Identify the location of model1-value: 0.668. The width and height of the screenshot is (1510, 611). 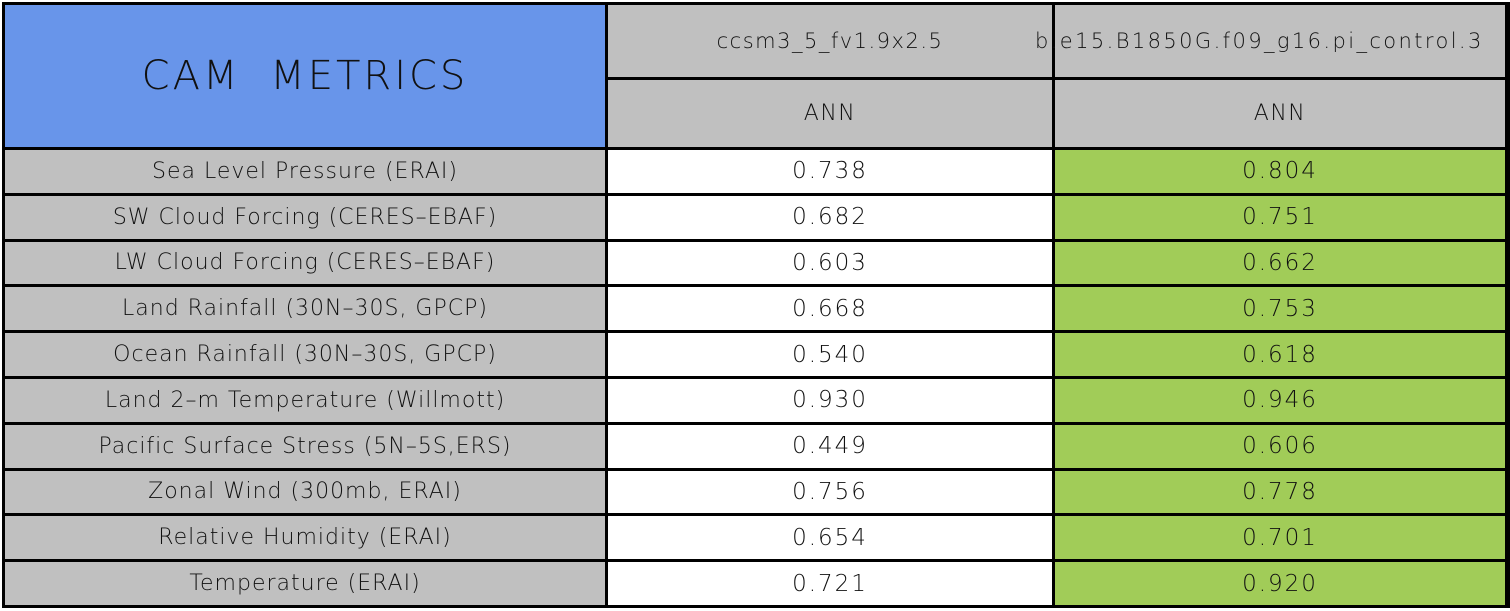
(831, 310).